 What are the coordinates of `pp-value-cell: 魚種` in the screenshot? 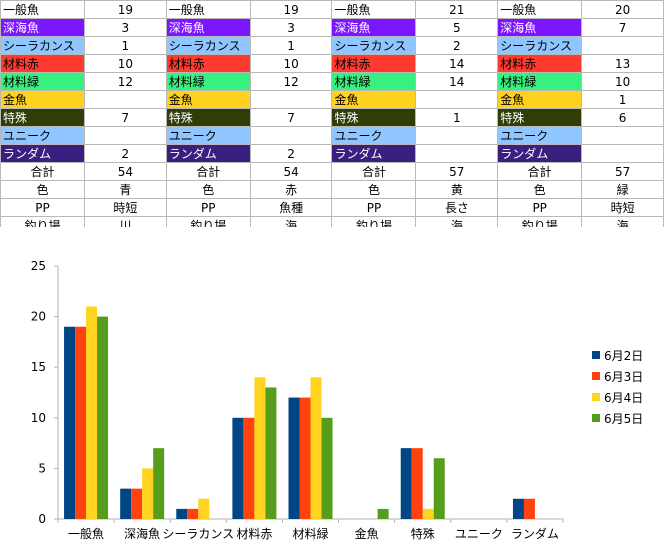 It's located at (291, 207).